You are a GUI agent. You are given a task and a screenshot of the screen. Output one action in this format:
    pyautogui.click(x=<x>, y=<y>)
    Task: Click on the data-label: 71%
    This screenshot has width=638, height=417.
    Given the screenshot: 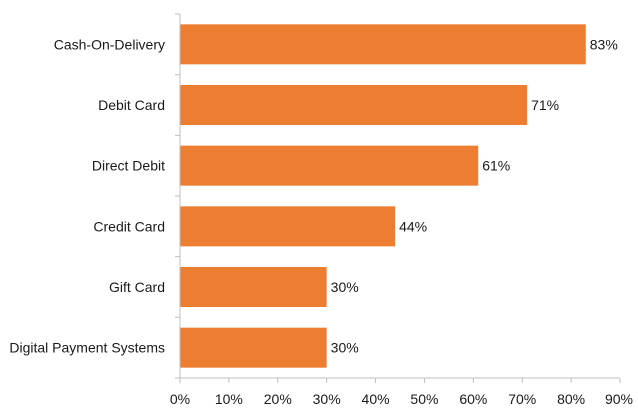 What is the action you would take?
    pyautogui.click(x=545, y=105)
    